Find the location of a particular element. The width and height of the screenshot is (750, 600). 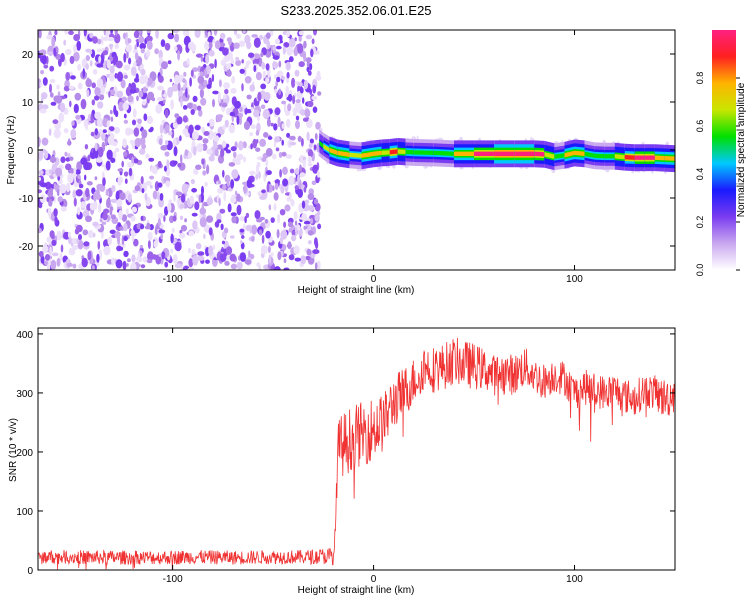

y-tick-label: -10 is located at coordinates (26, 199).